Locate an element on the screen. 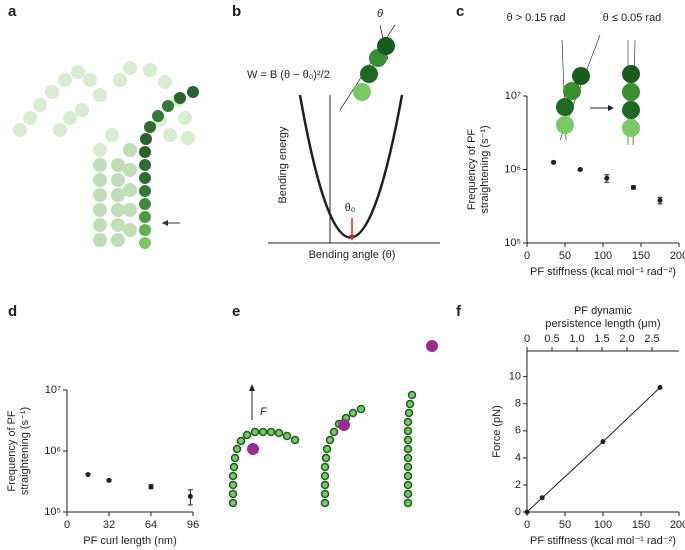 Image resolution: width=685 pixels, height=550 pixels. x-tick-label: 96 is located at coordinates (193, 525).